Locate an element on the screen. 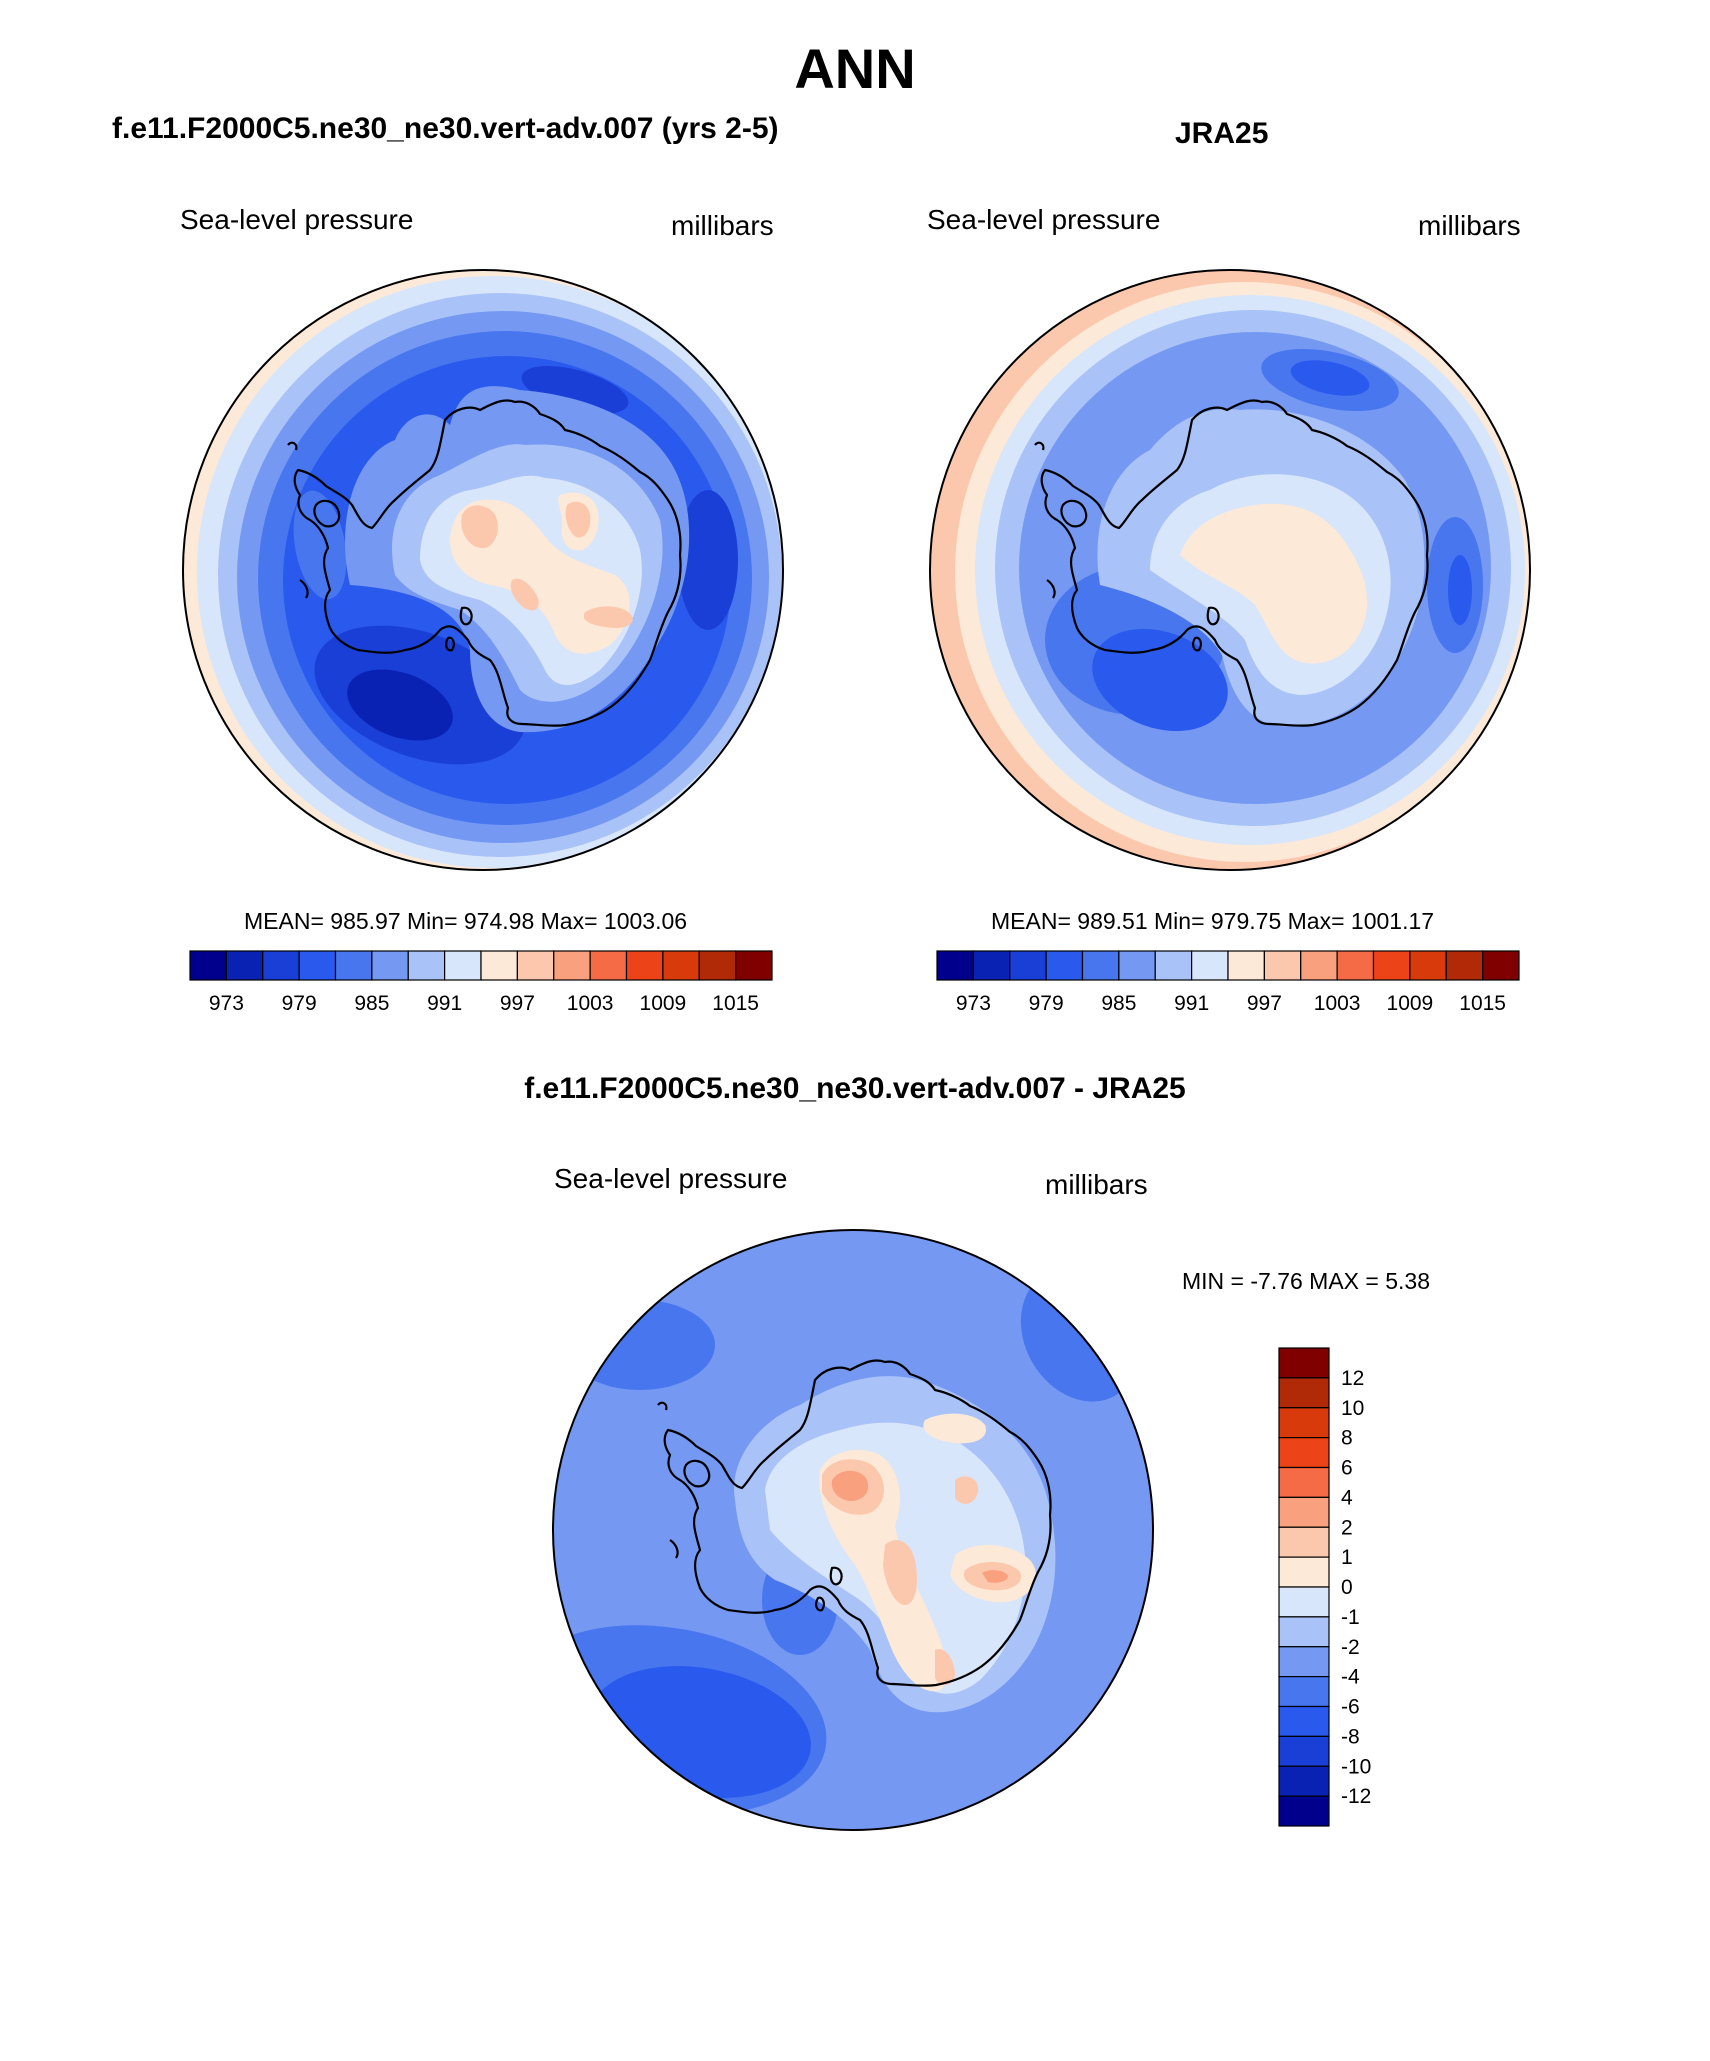 Image resolution: width=1710 pixels, height=2061 pixels. map2-border is located at coordinates (1230, 570).